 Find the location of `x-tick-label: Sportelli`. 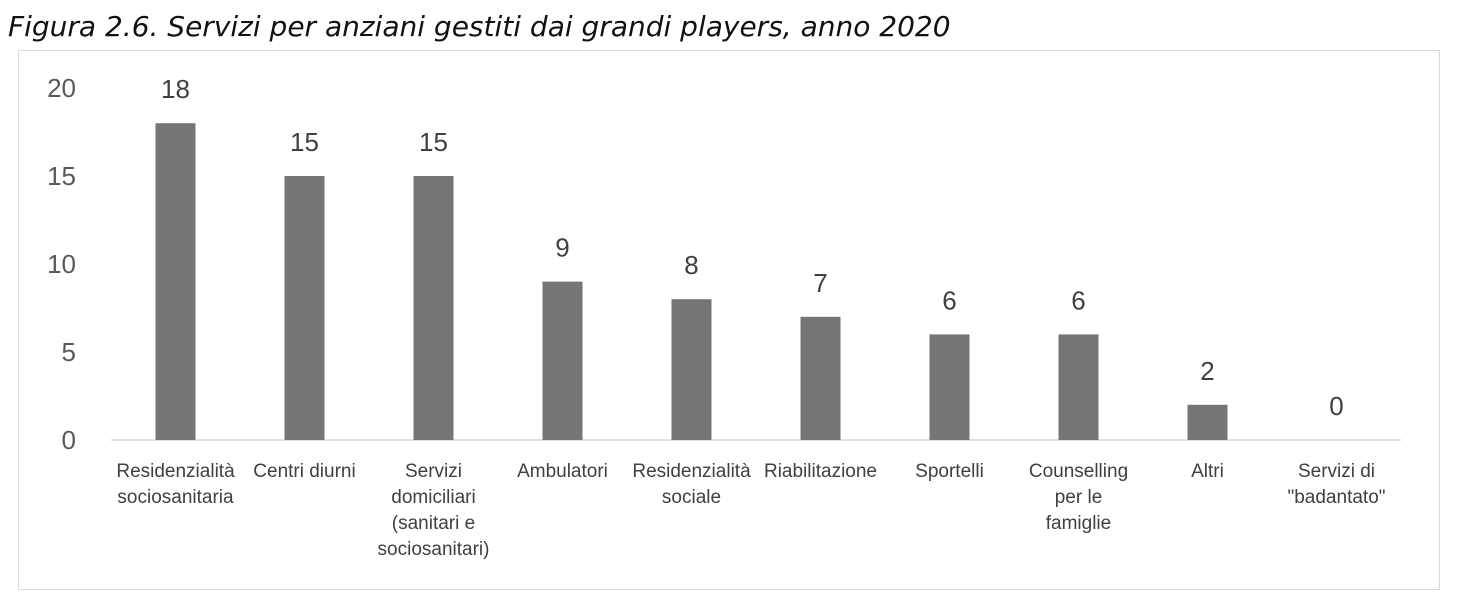

x-tick-label: Sportelli is located at coordinates (949, 471).